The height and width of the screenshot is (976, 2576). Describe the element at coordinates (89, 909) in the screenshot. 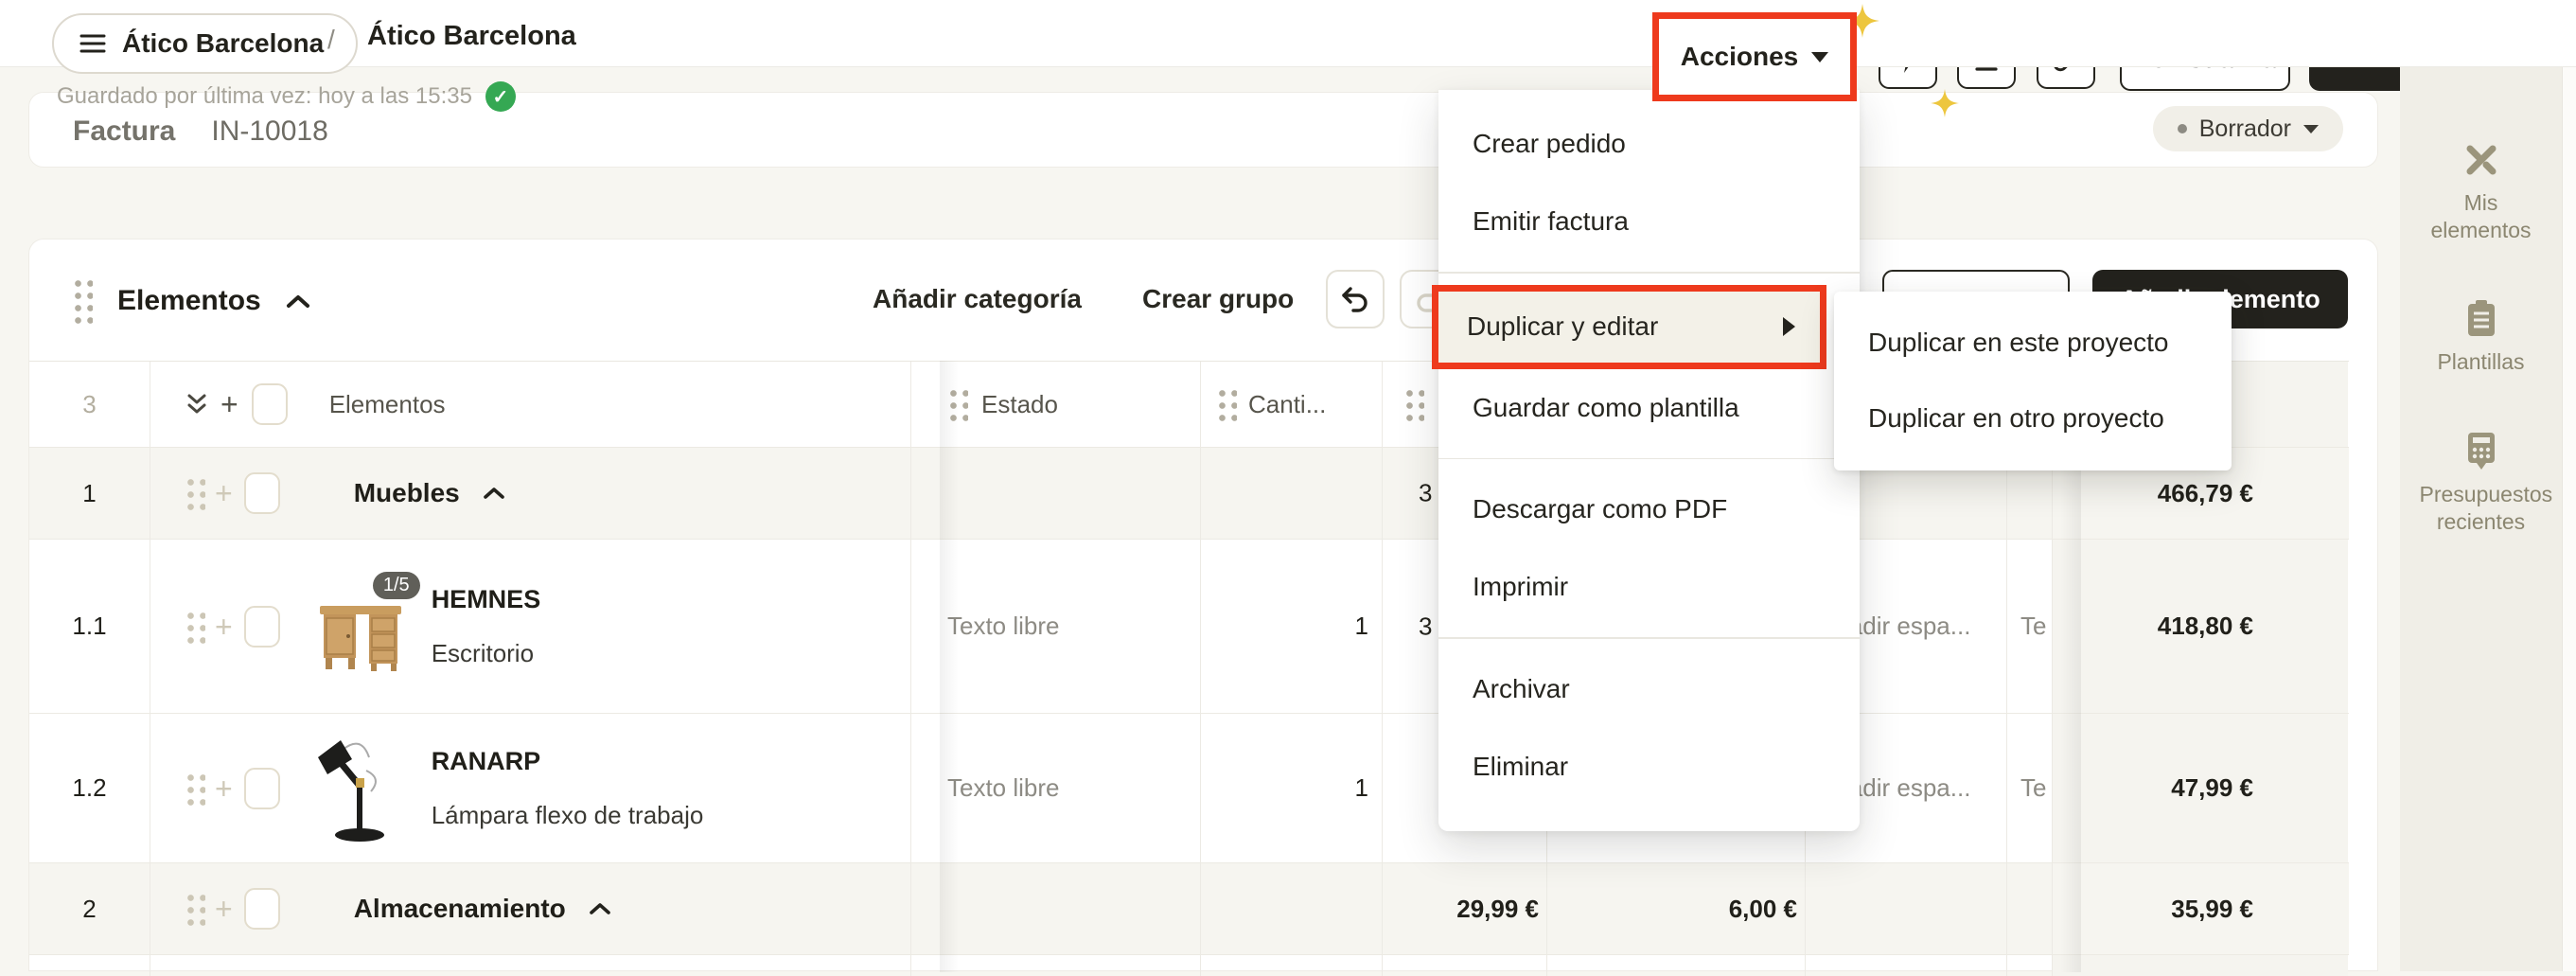

I see `row-number: 2` at that location.